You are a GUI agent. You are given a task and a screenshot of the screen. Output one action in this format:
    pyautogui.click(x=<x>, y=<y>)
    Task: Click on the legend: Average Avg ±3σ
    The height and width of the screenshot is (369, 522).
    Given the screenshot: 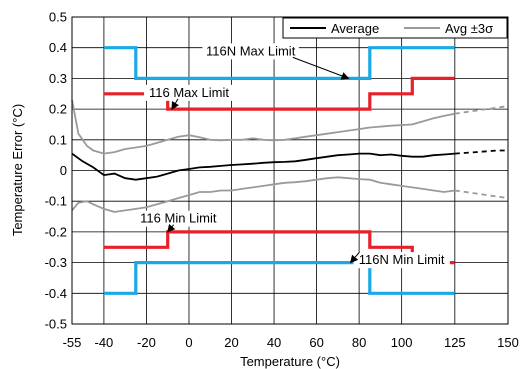 What is the action you would take?
    pyautogui.click(x=395, y=28)
    